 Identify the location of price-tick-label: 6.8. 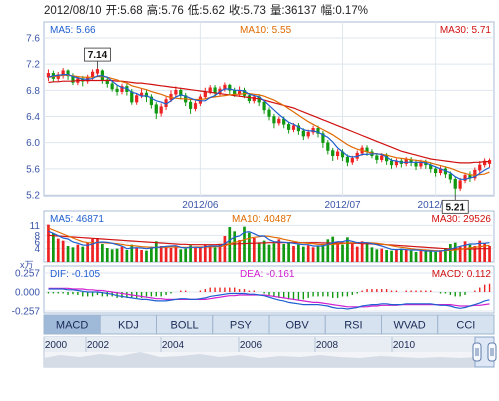
(33, 91).